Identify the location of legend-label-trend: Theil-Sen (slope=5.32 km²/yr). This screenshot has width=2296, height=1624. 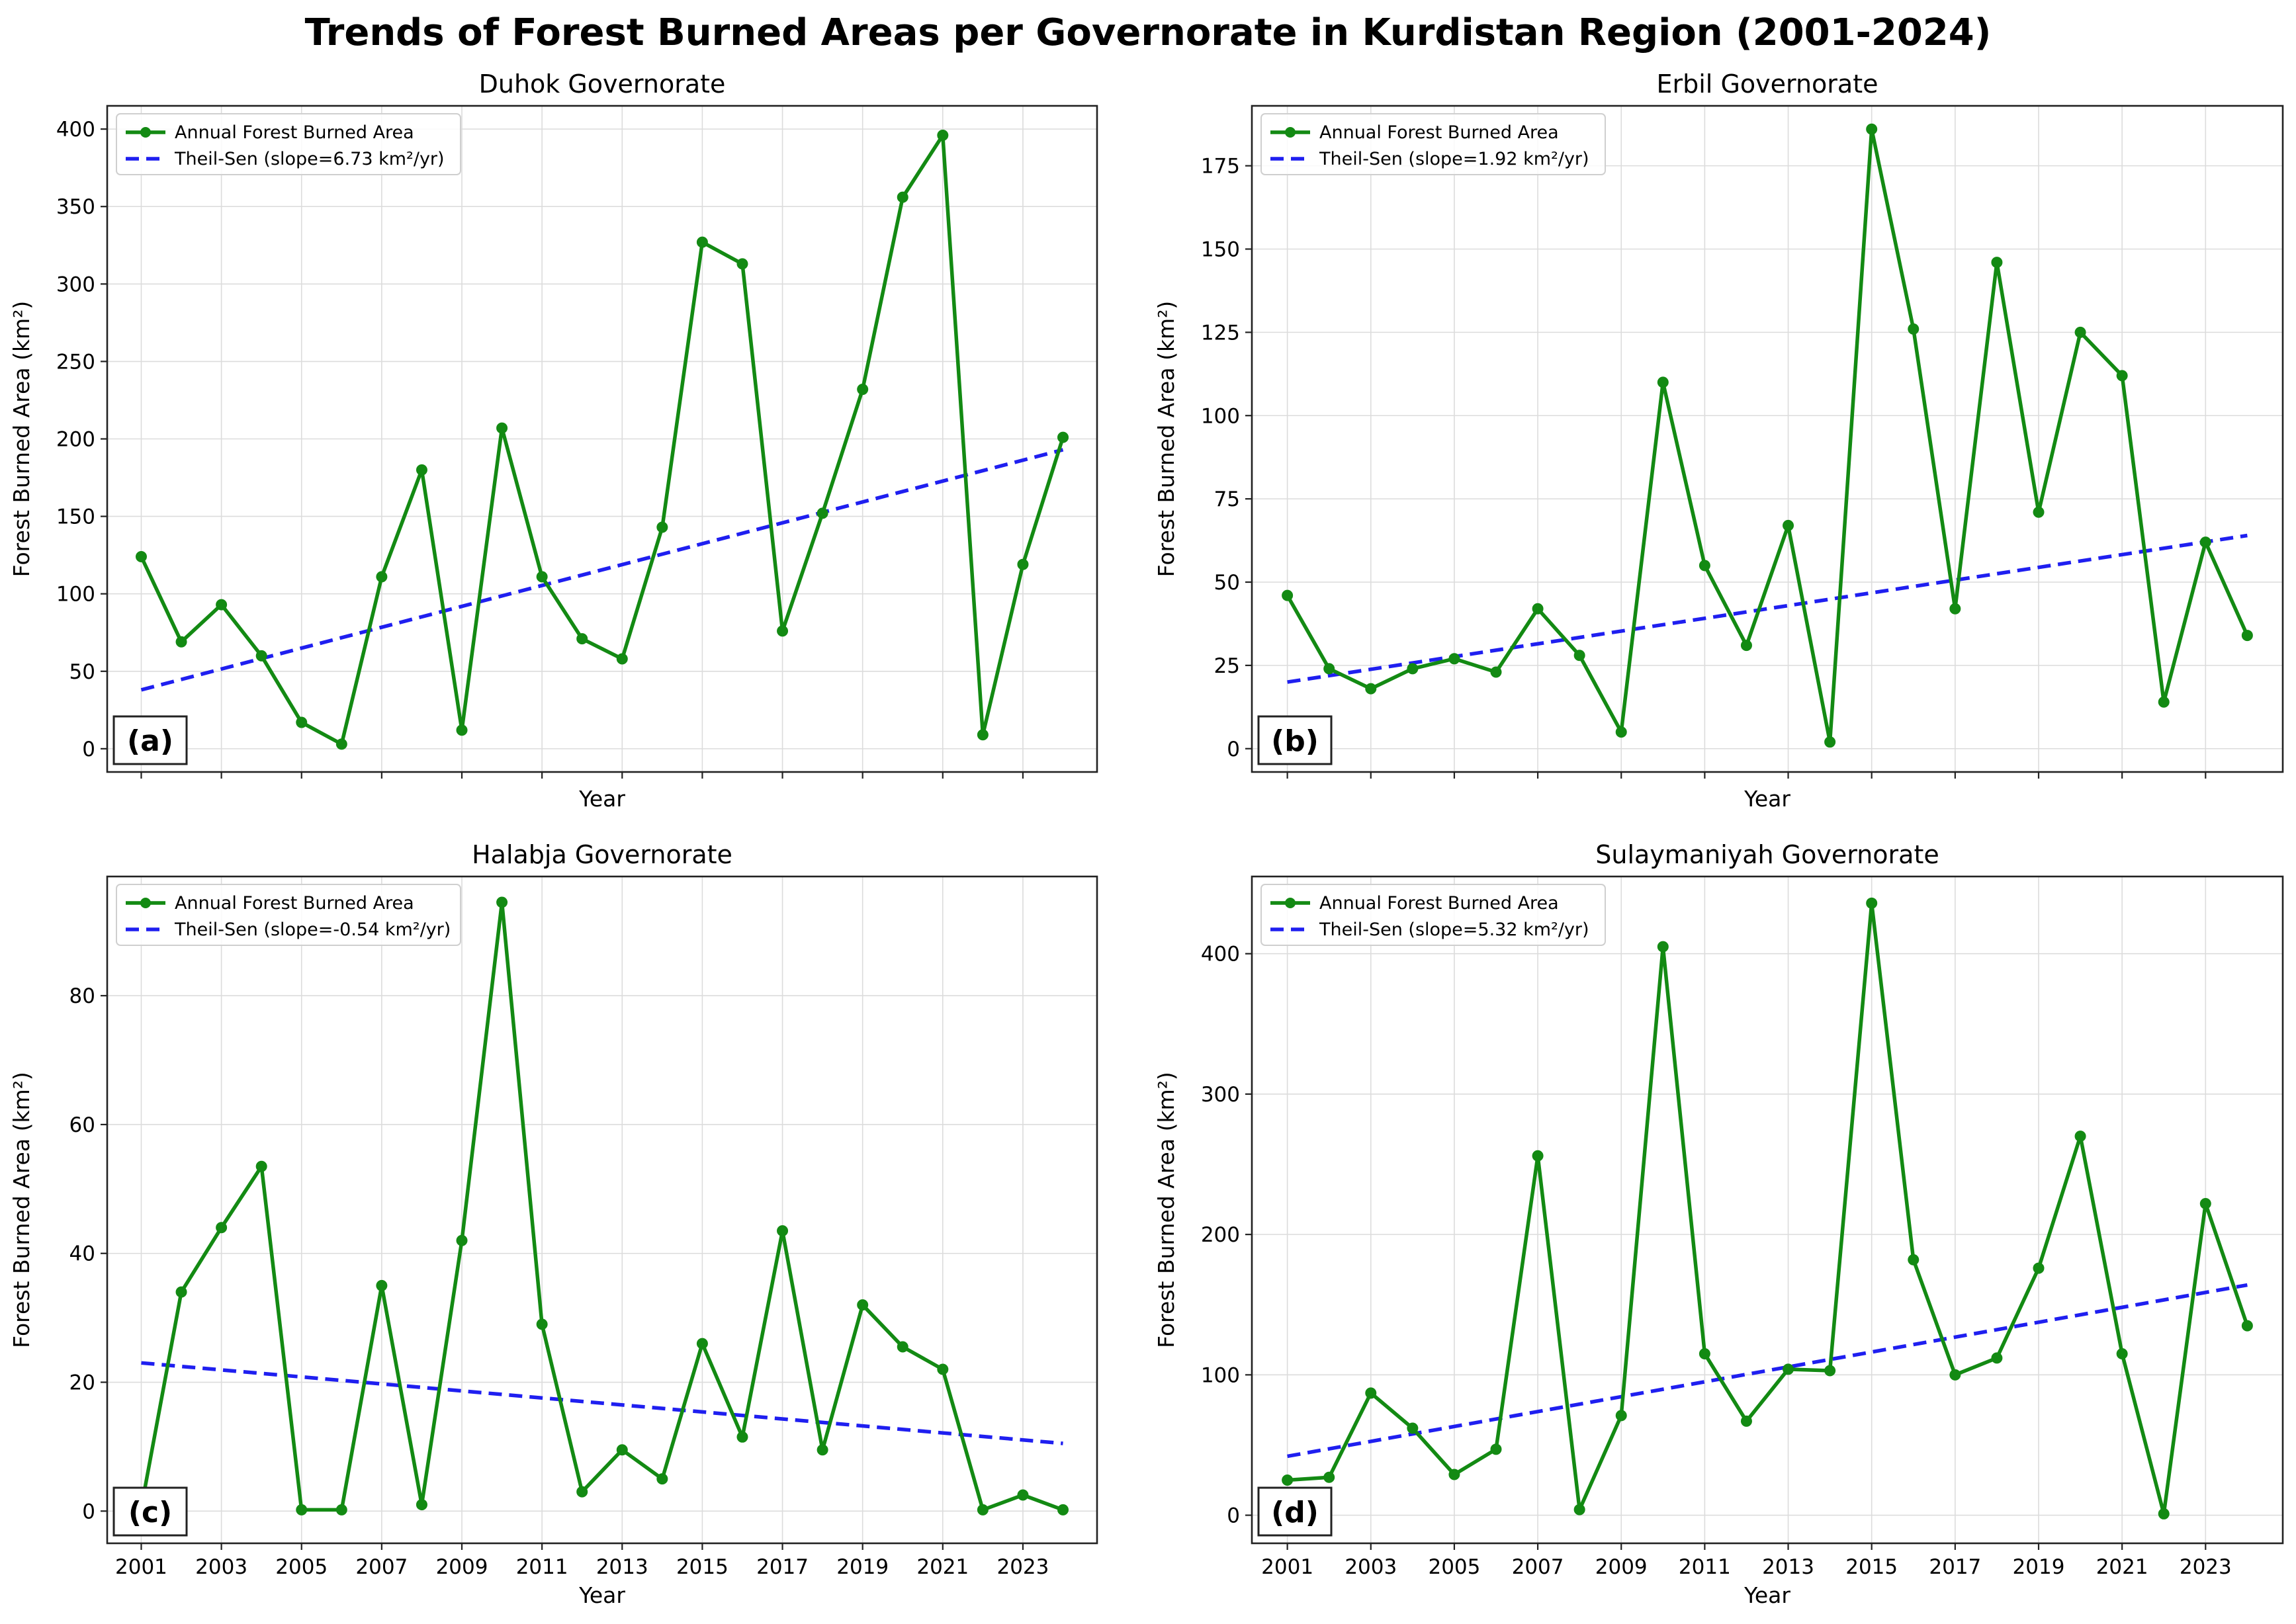
(1454, 929).